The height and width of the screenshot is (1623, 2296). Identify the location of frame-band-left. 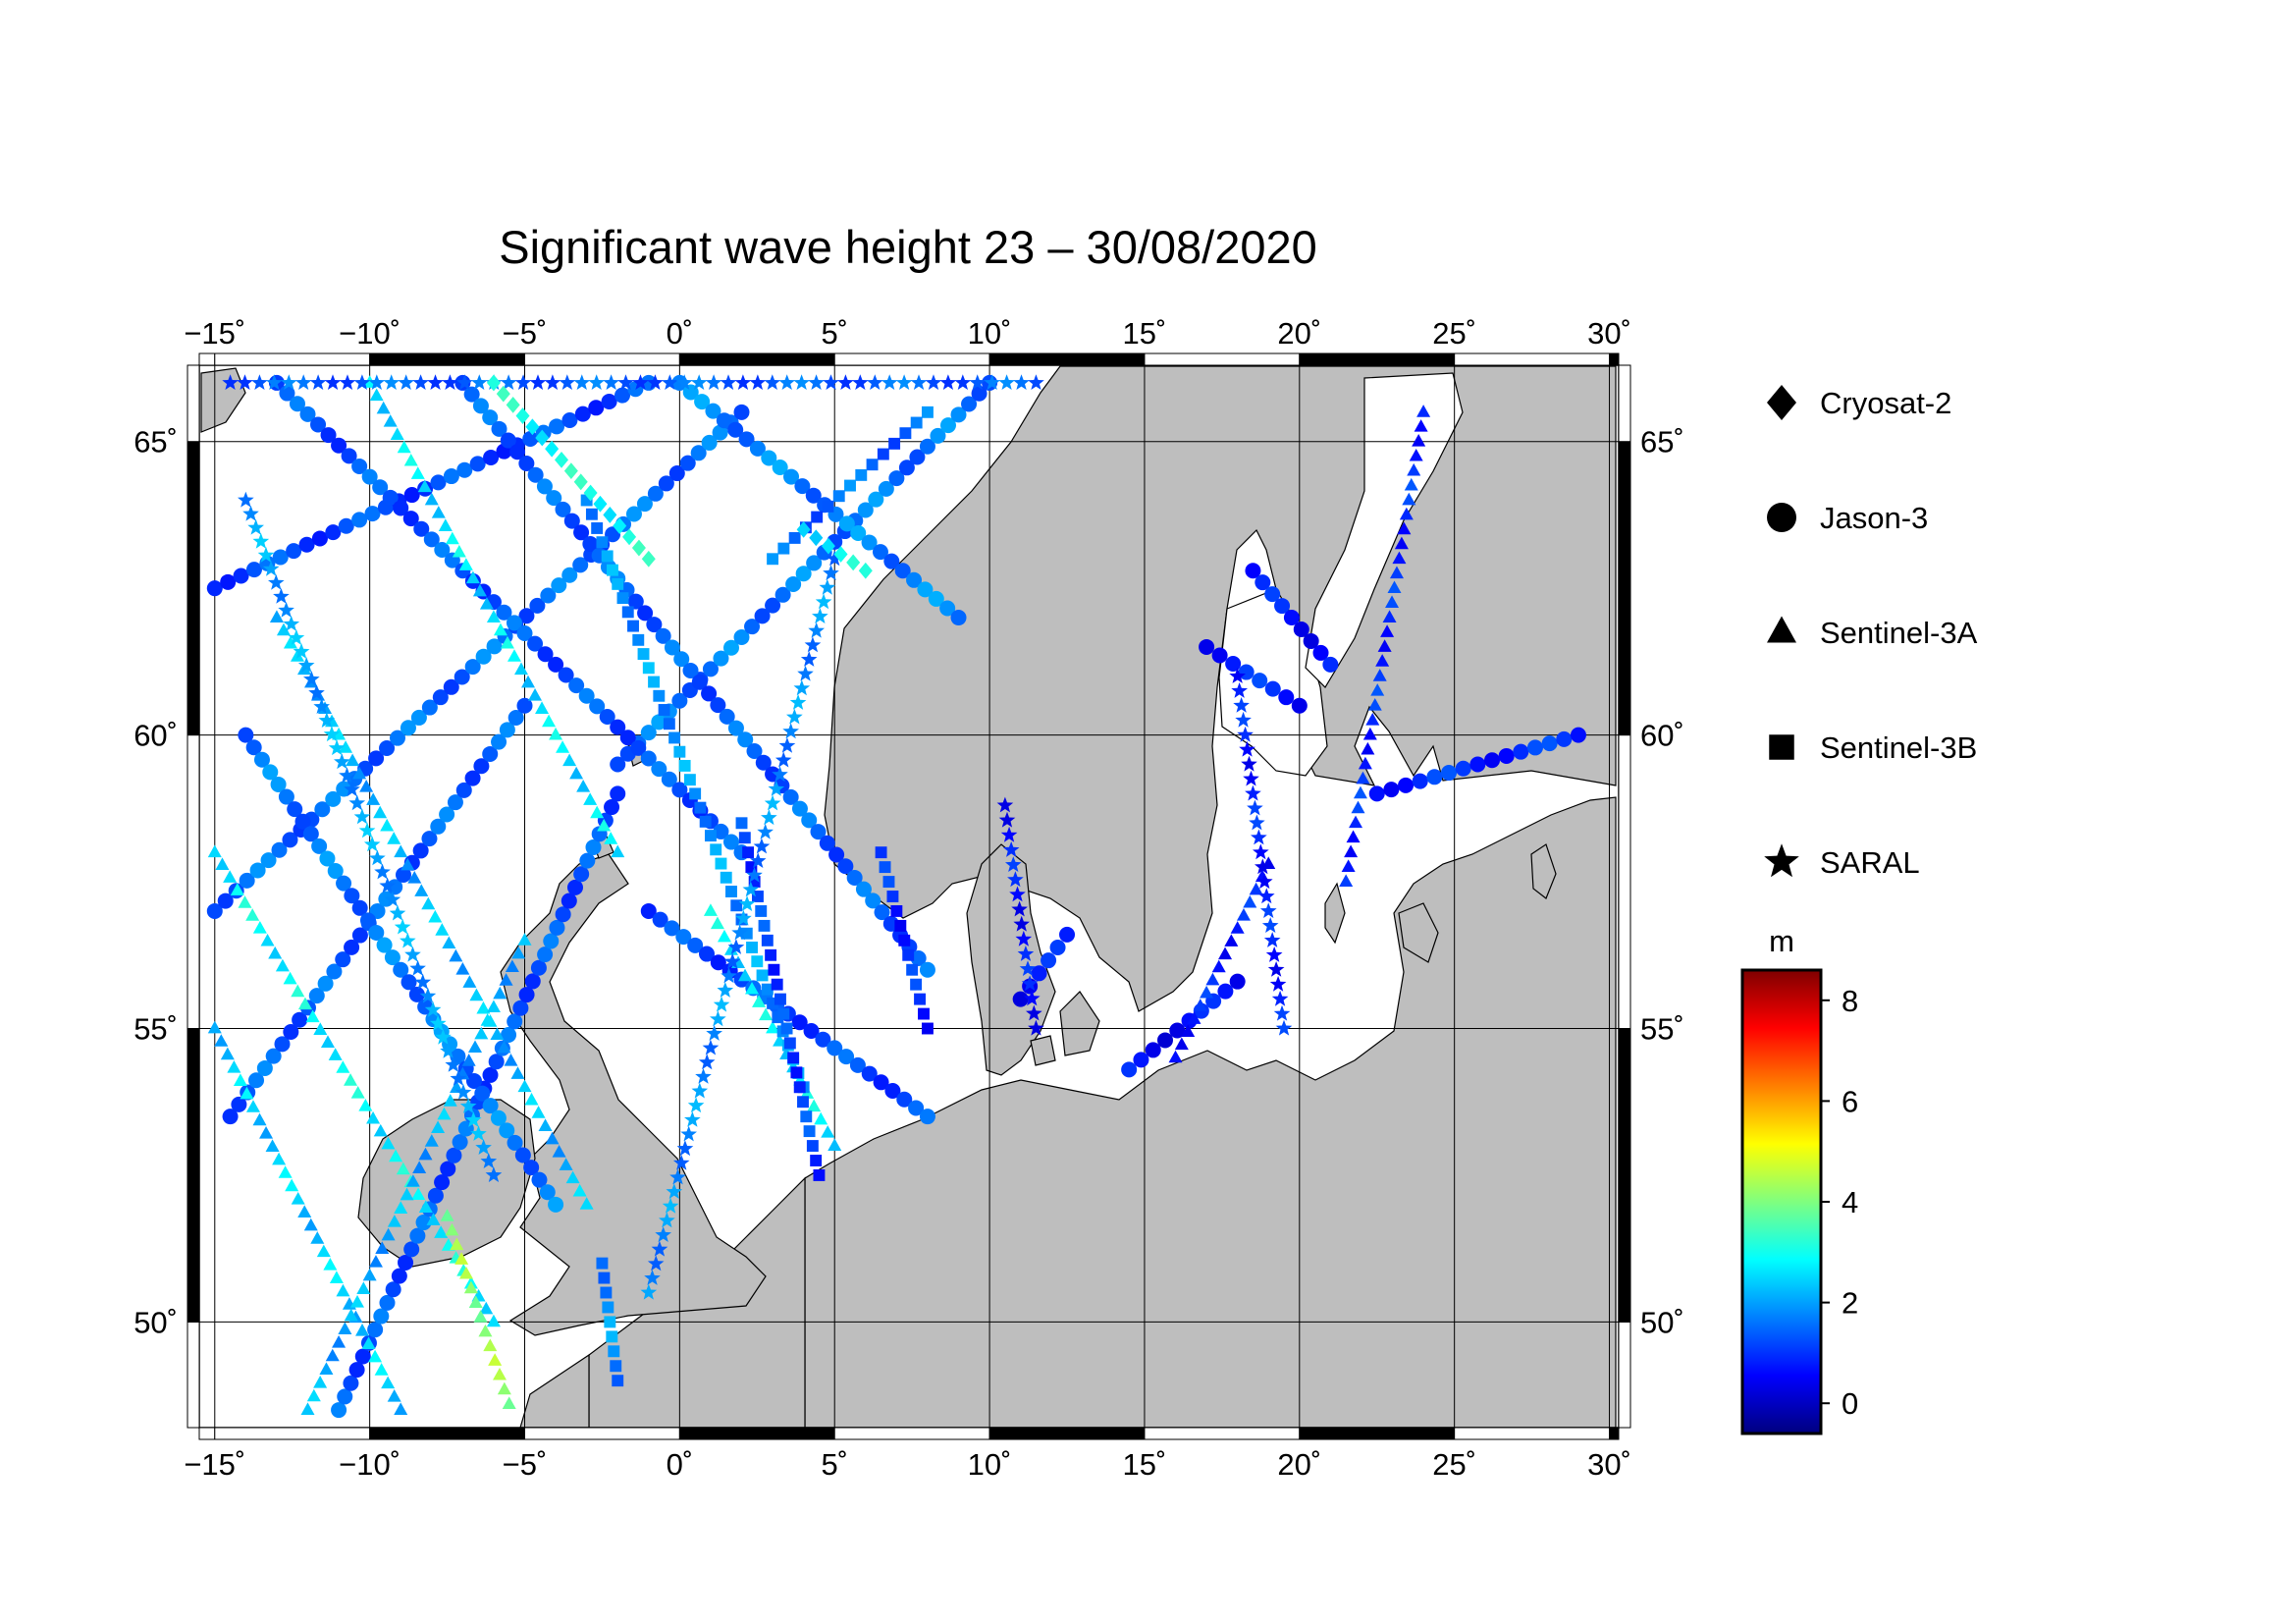
(193, 882).